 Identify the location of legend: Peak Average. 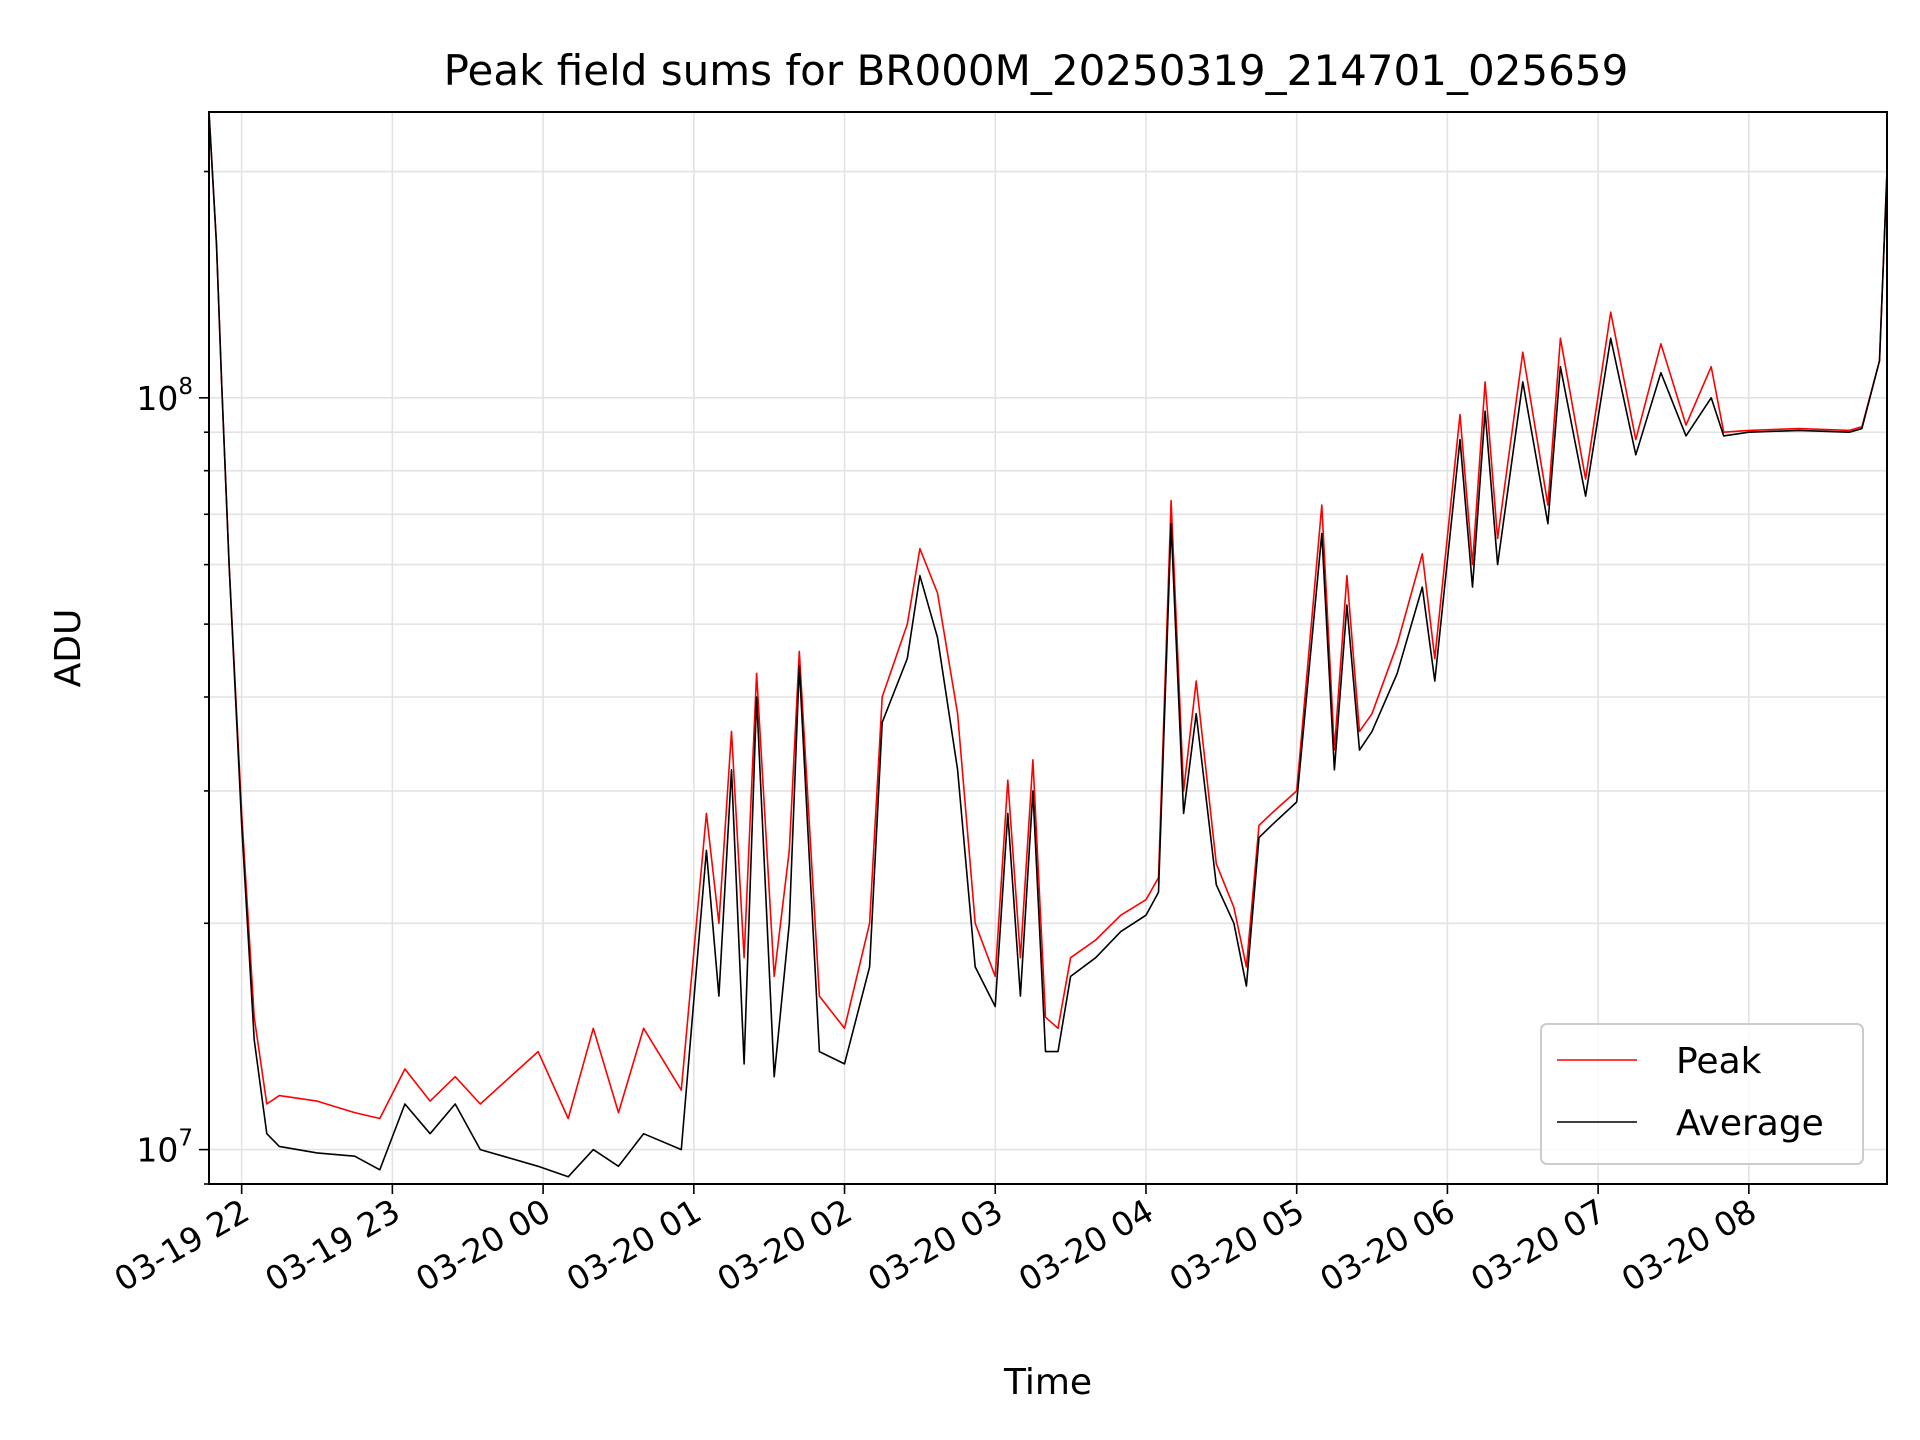
(1702, 1094).